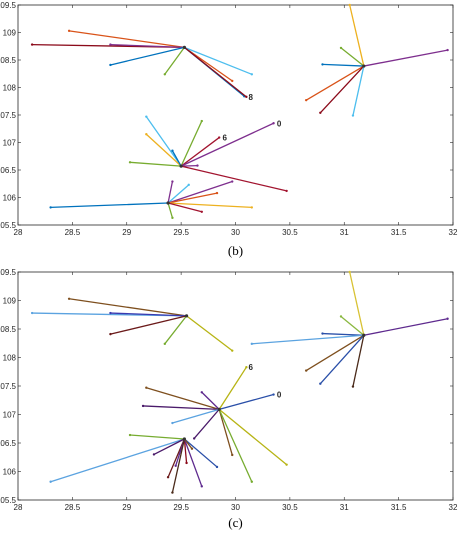 Image resolution: width=459 pixels, height=550 pixels. What do you see at coordinates (235, 250) in the screenshot?
I see `panel-caption: (b)` at bounding box center [235, 250].